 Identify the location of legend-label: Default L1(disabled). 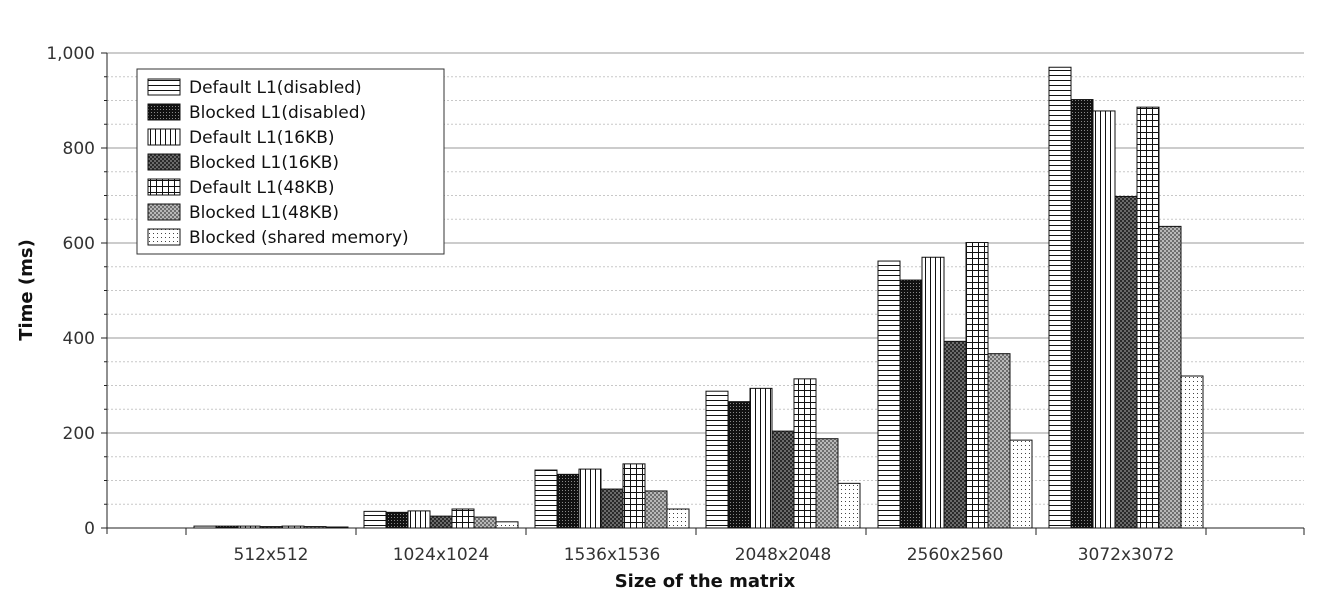
(275, 88).